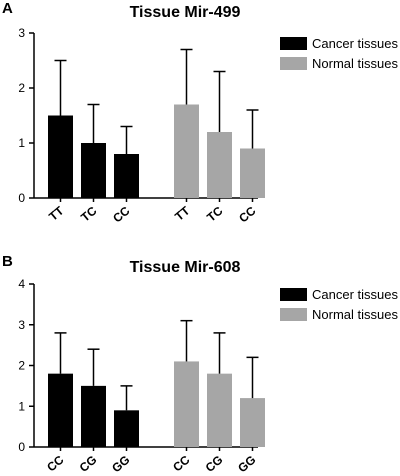  Describe the element at coordinates (7, 261) in the screenshot. I see `panel-letter: B` at that location.